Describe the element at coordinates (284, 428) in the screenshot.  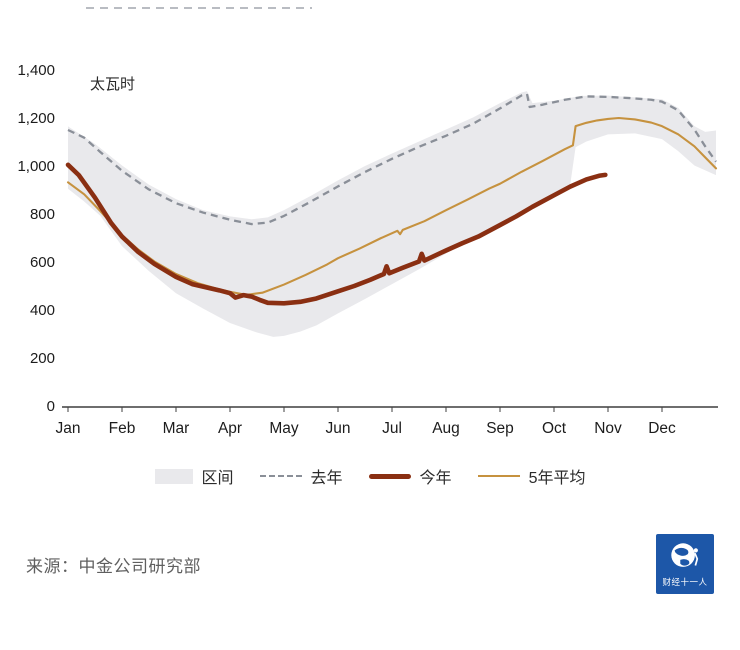
I see `svg-text: May` at that location.